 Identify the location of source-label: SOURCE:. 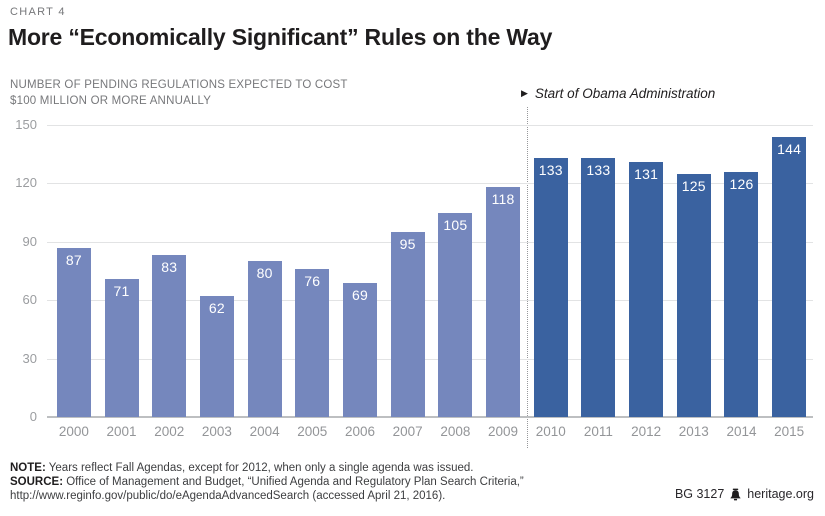
(37, 482).